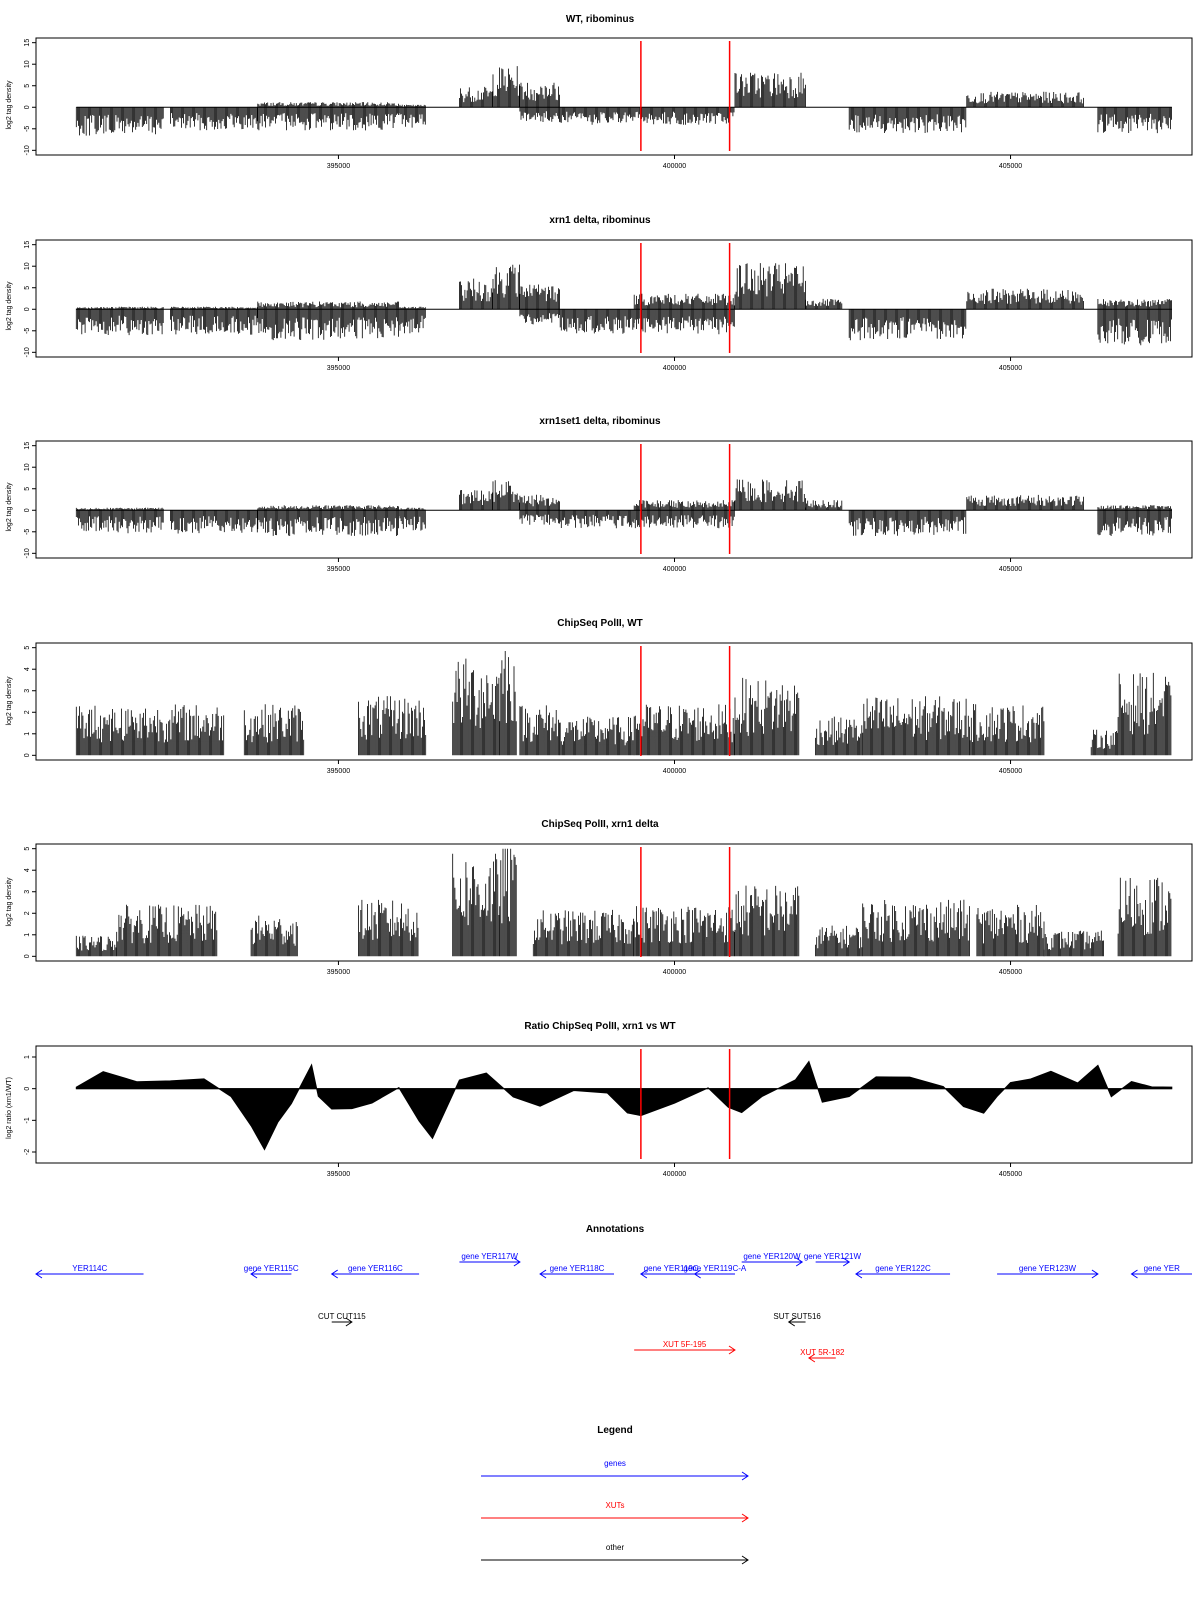  What do you see at coordinates (9, 1108) in the screenshot?
I see `y-axis-label: log2 ratio (xrn1/WT)` at bounding box center [9, 1108].